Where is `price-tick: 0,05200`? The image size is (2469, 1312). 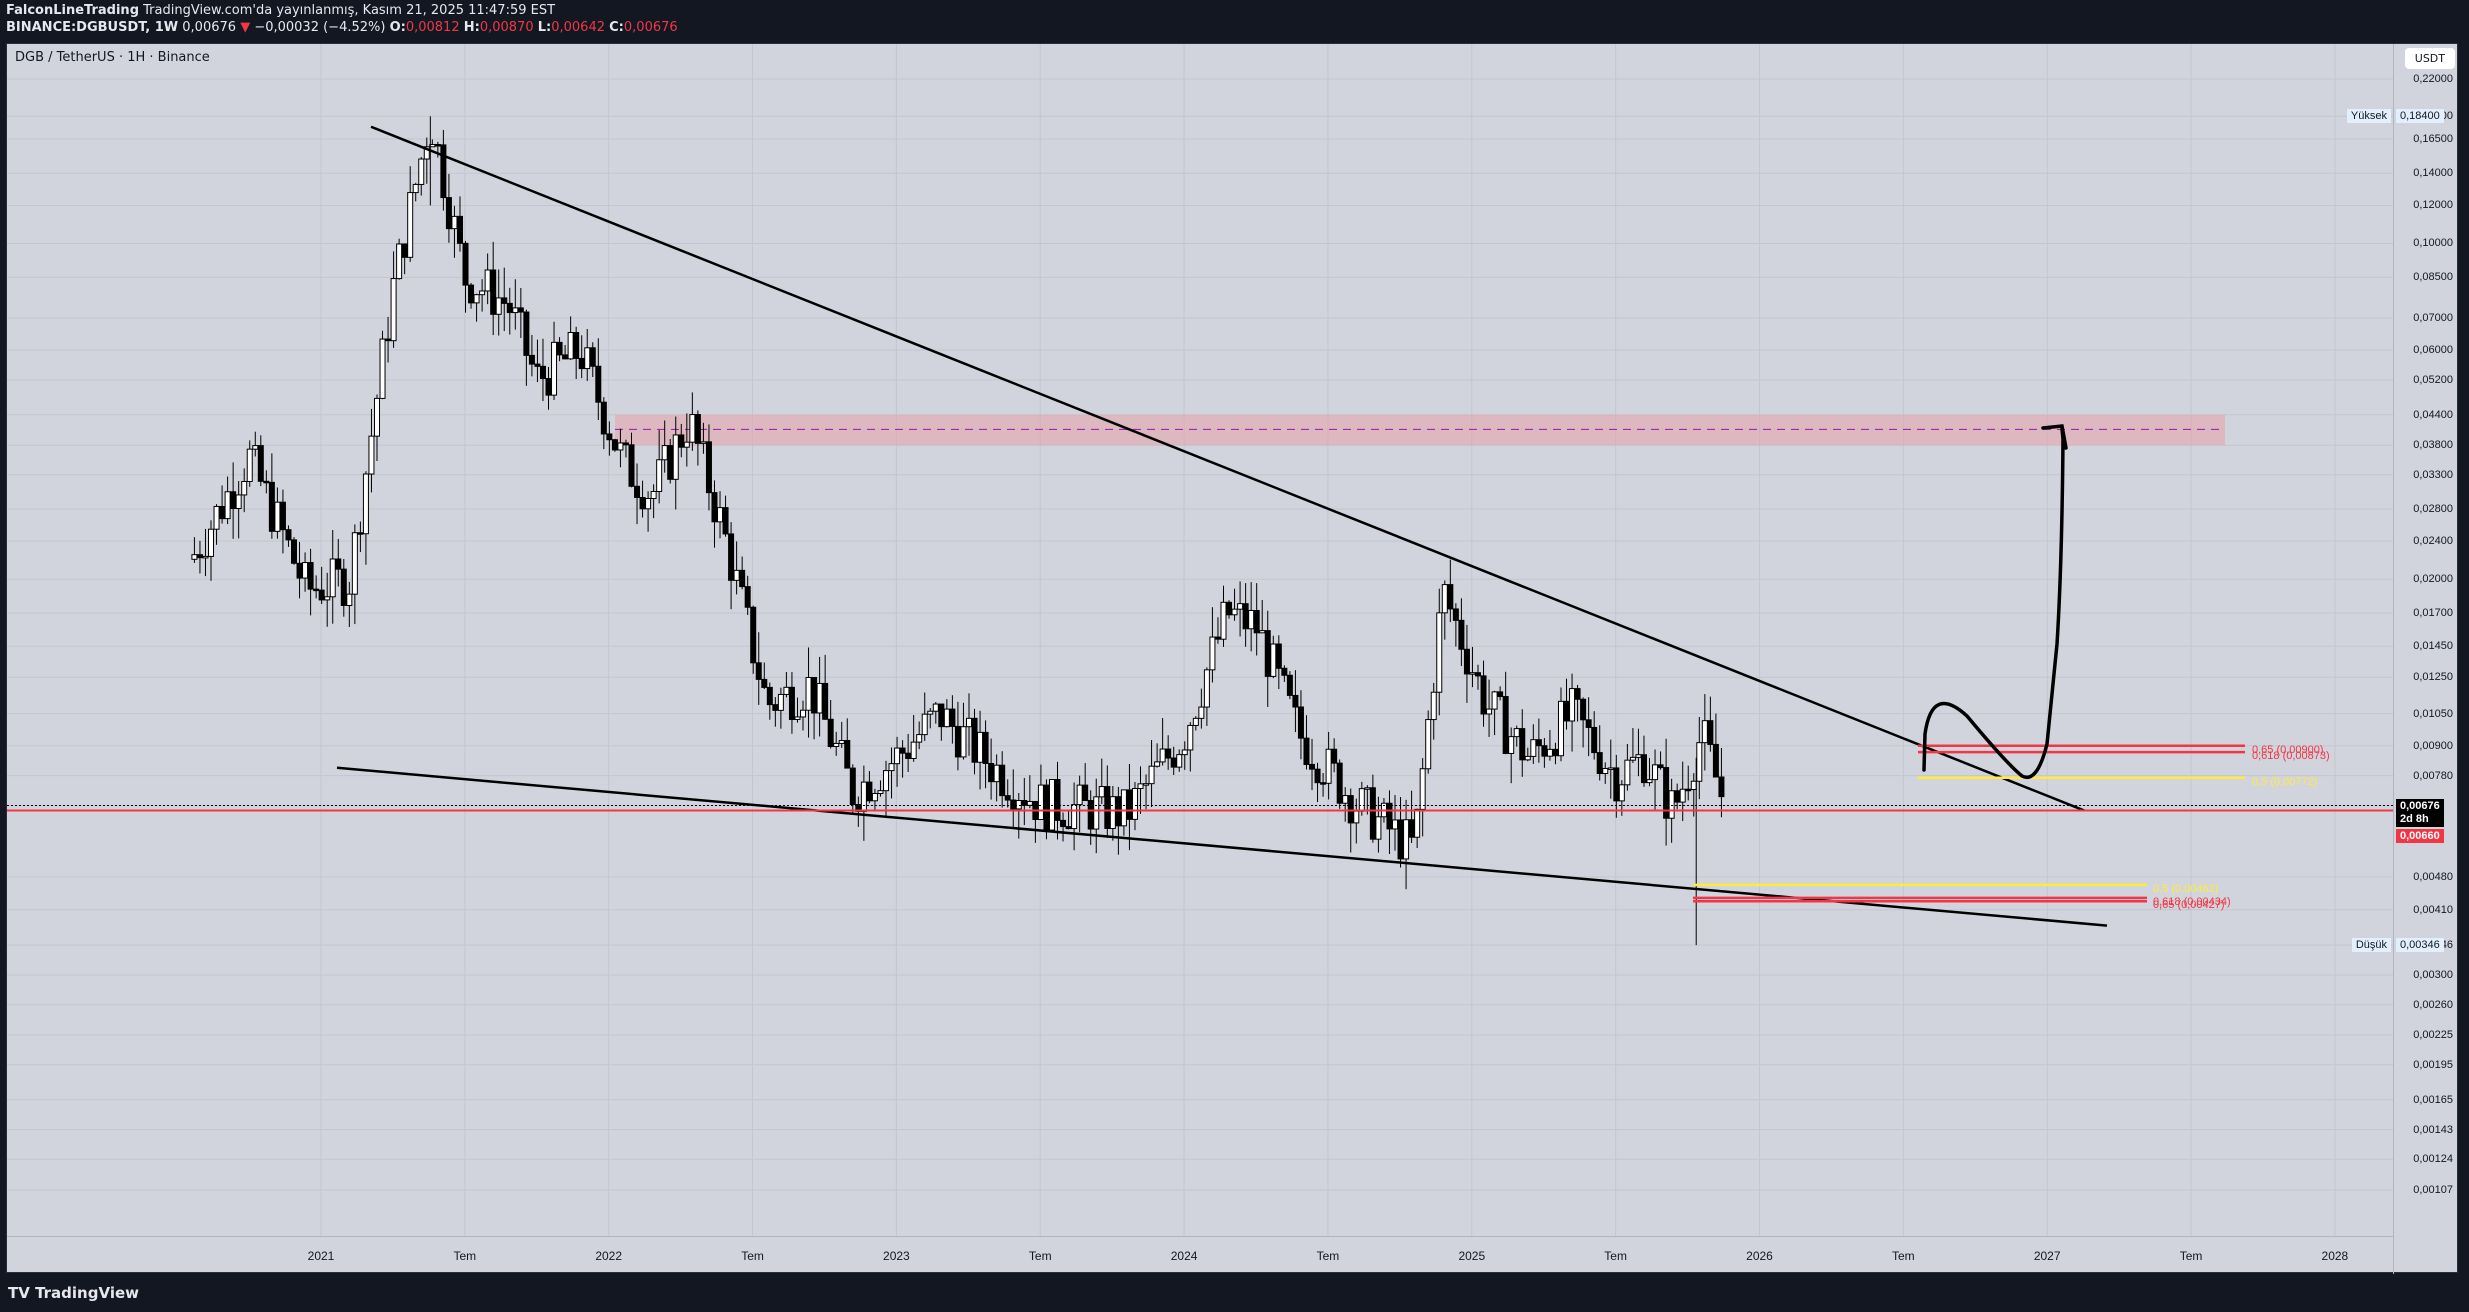
price-tick: 0,05200 is located at coordinates (2433, 379).